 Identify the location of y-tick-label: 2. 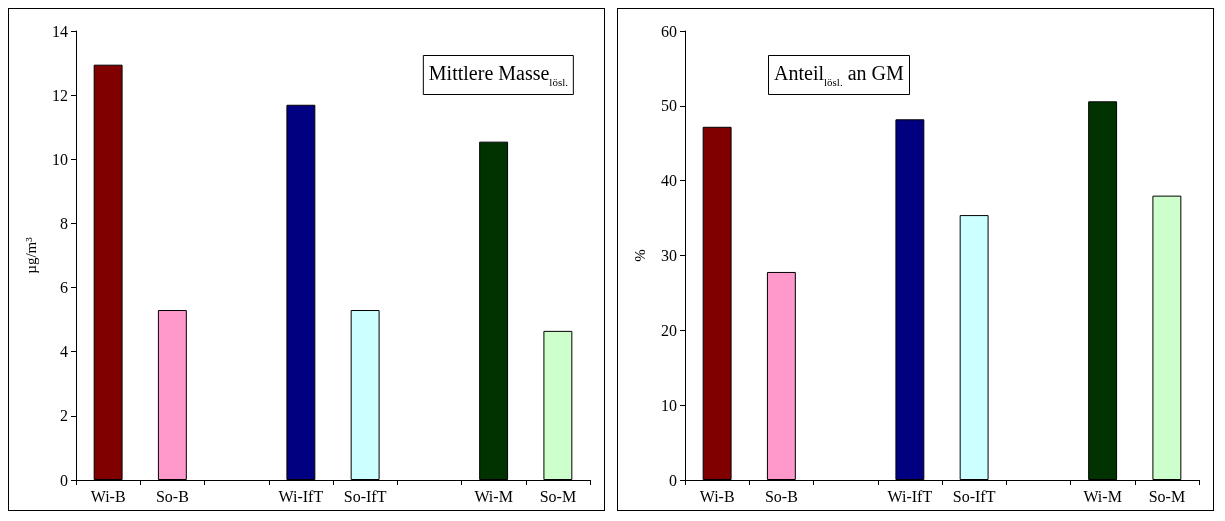
(64, 416).